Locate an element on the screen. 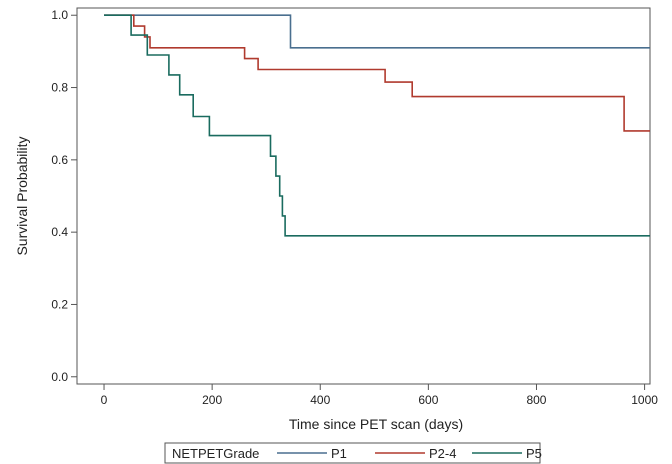 This screenshot has width=672, height=464. legend-title: NETPETGrade is located at coordinates (215, 453).